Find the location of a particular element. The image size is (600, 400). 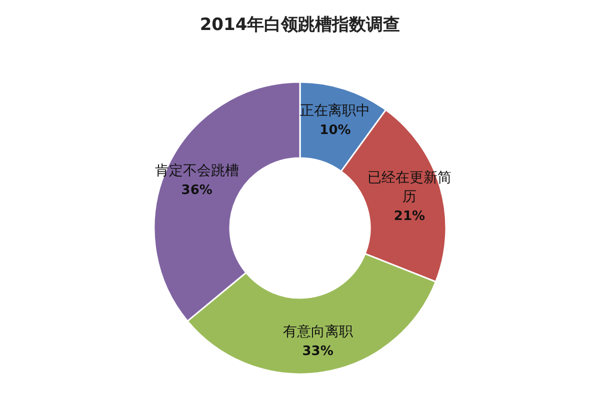

chart-title: 2014年白领跳槽指数调查 is located at coordinates (300, 25).